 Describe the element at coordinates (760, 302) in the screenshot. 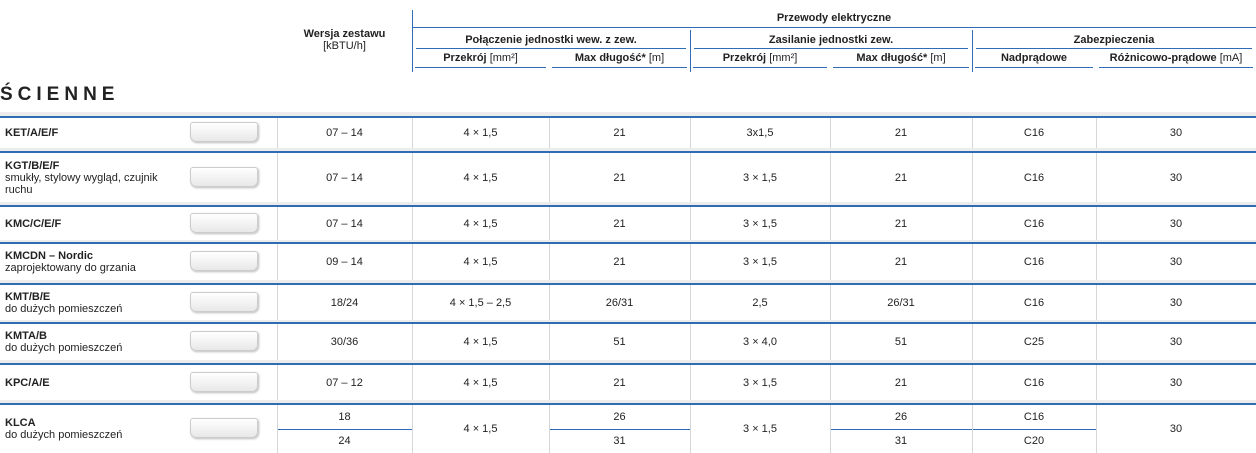

I see `table-cell: 2,5` at that location.